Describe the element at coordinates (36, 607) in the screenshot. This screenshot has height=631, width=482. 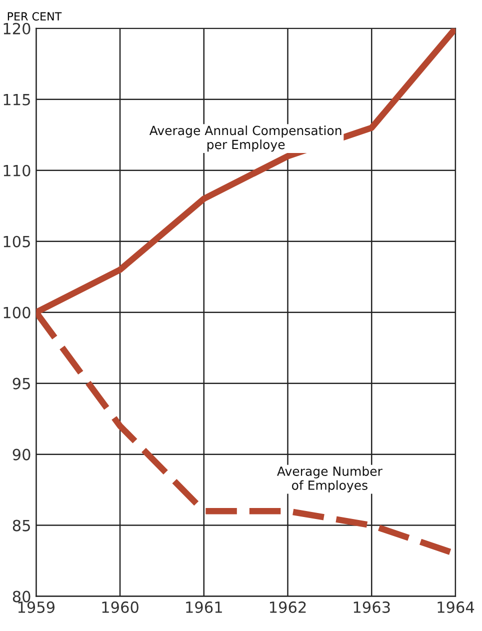
I see `x-tick-label: 1959` at that location.